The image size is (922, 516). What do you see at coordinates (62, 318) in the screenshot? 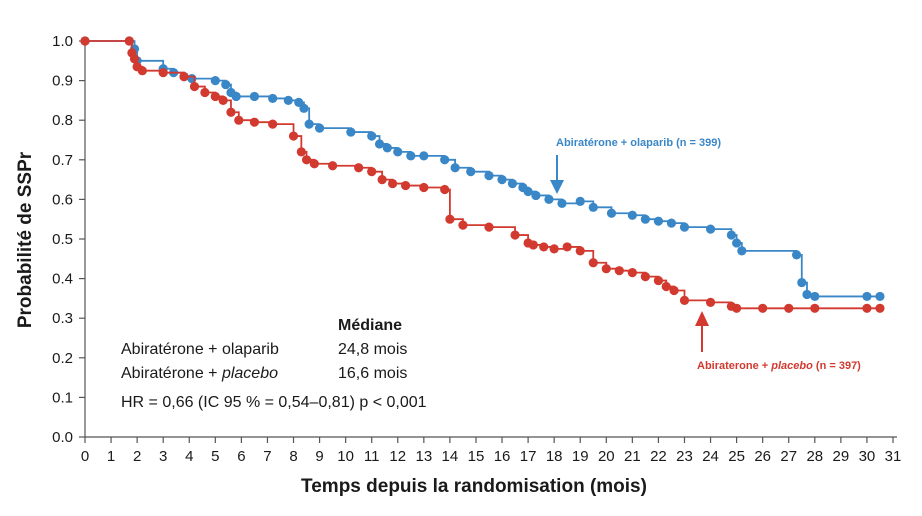
I see `y-tick-label: 0.3` at bounding box center [62, 318].